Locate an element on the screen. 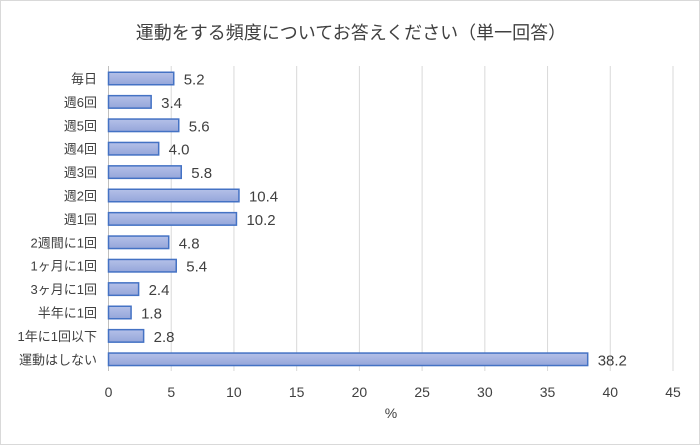  category-label: 週2回 is located at coordinates (80, 196).